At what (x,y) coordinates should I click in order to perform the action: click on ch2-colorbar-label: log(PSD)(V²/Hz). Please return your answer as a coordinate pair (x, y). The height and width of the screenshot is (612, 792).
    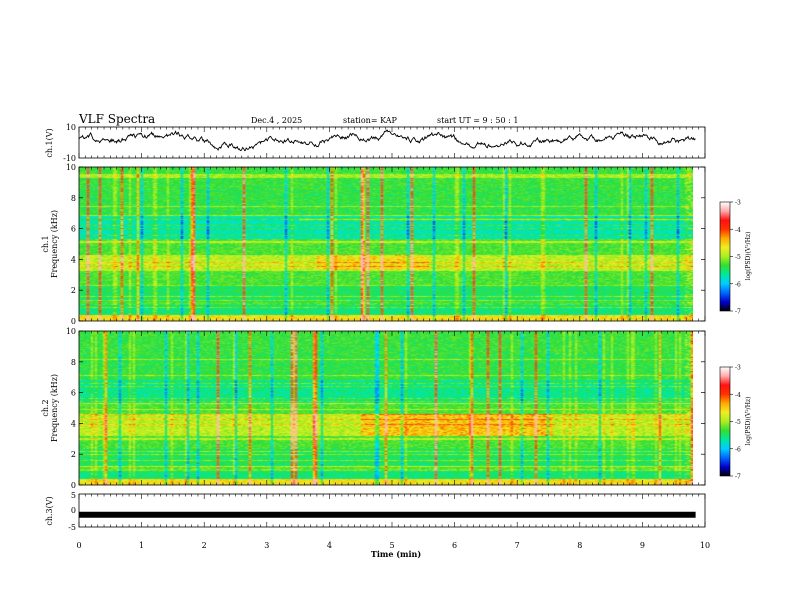
    Looking at the image, I should click on (748, 421).